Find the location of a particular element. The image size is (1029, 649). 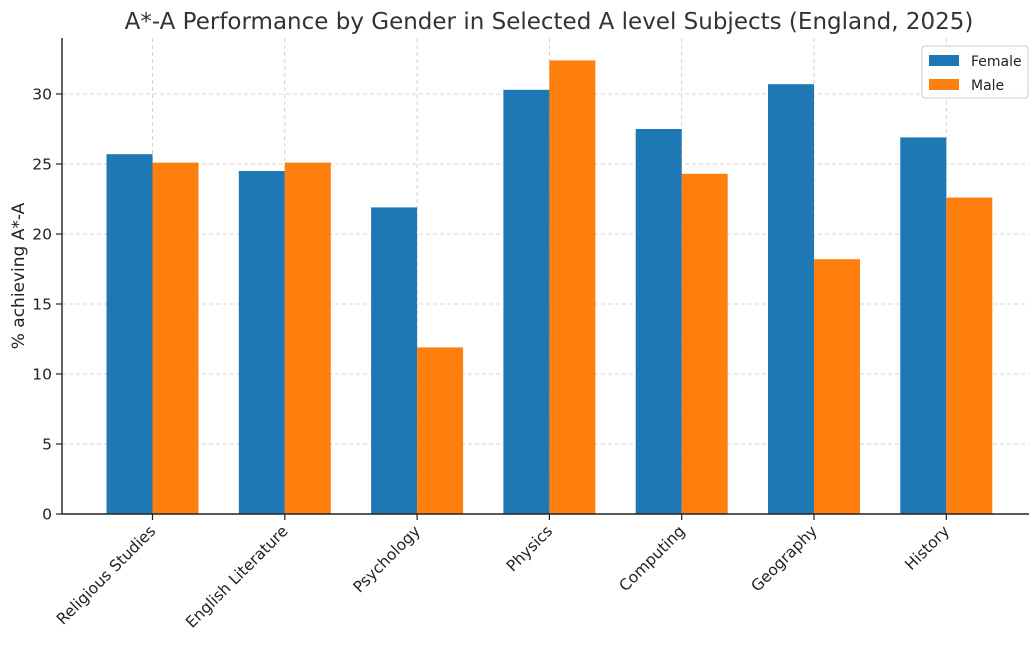

bar-male-geography is located at coordinates (837, 386).